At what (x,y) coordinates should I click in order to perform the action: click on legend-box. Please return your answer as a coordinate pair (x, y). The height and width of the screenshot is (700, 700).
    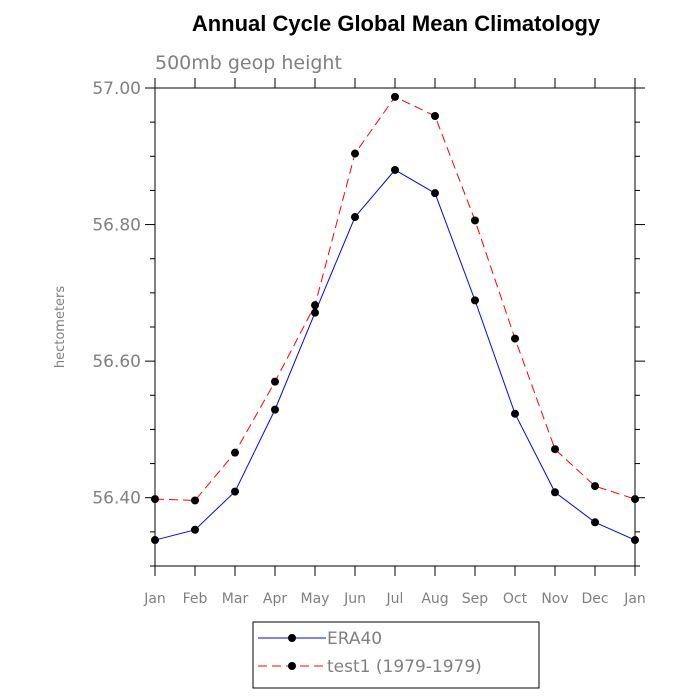
    Looking at the image, I should click on (396, 655).